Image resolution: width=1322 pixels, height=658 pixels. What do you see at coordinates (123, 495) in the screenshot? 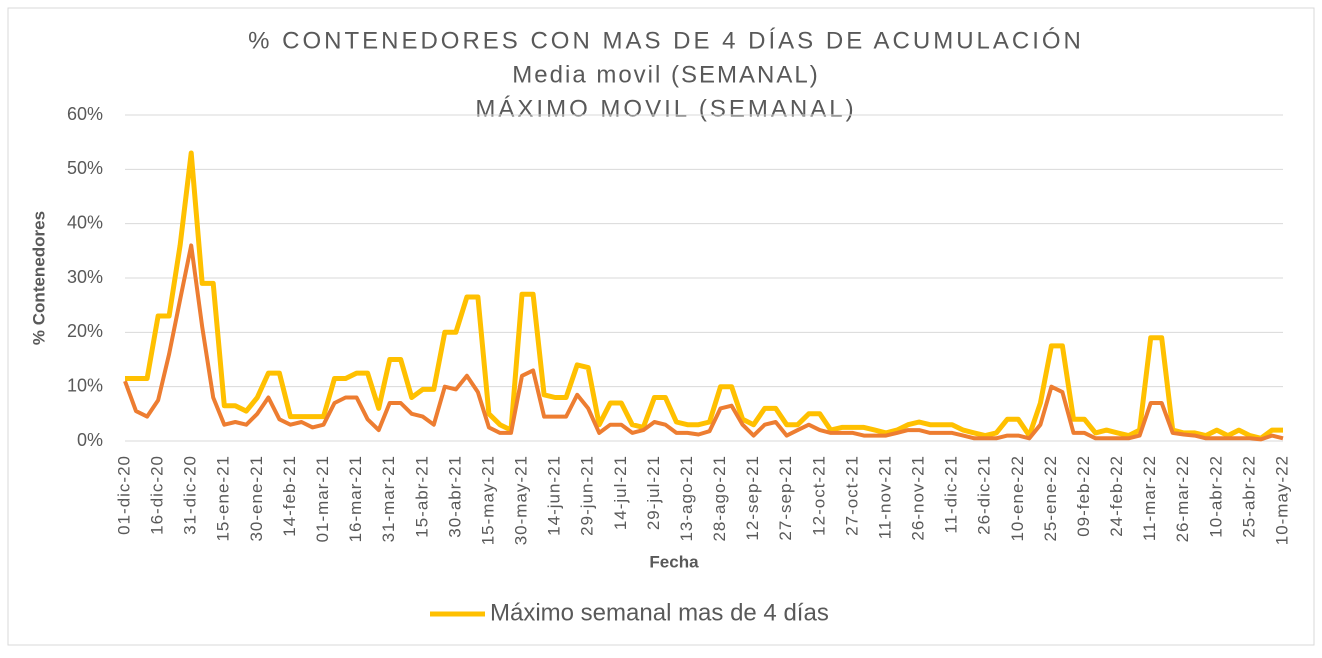
I see `x-tick-label: 01-dic-20` at bounding box center [123, 495].